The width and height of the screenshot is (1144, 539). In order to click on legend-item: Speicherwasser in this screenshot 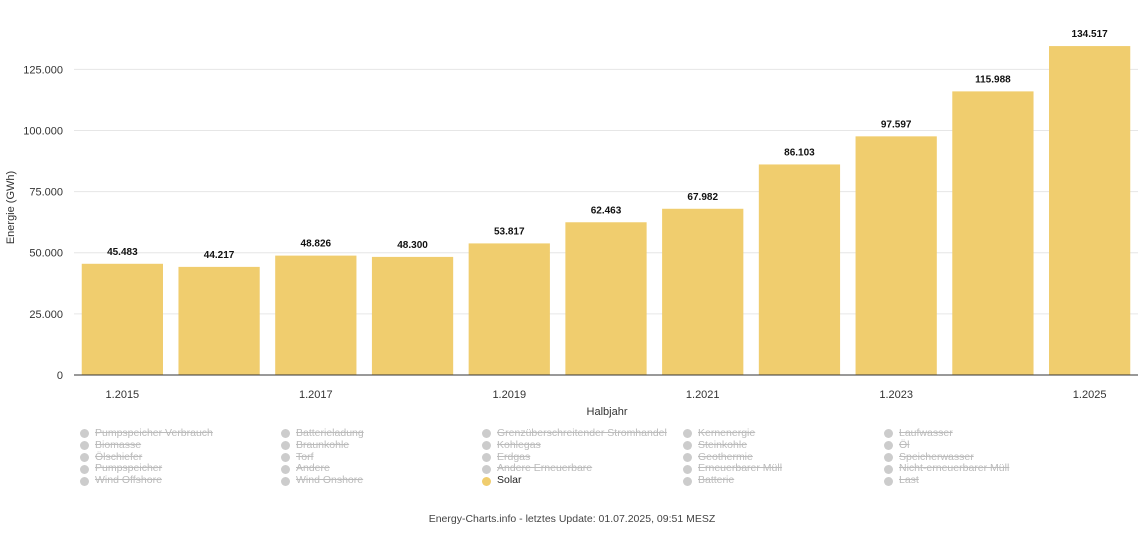, I will do `click(984, 457)`.